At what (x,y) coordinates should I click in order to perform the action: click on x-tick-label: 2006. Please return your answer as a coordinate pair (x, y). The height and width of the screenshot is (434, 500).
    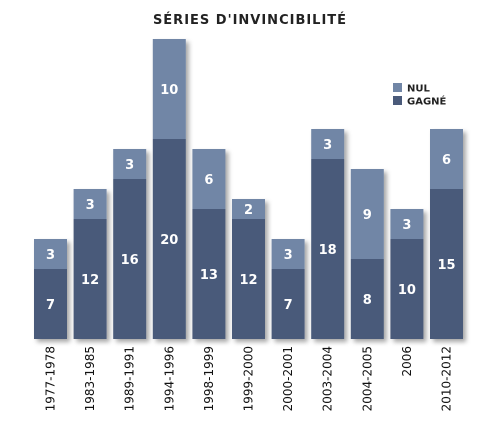
    Looking at the image, I should click on (407, 361).